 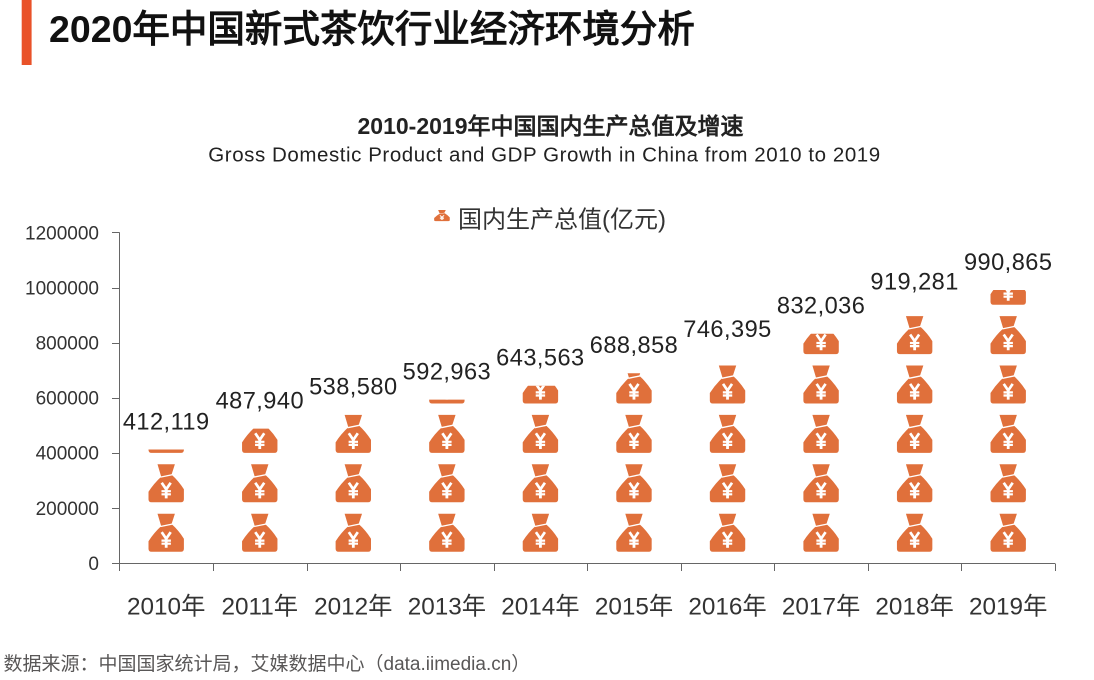 What do you see at coordinates (372, 29) in the screenshot?
I see `svg-text: 2020年中国新式茶饮行业经济环境分析` at bounding box center [372, 29].